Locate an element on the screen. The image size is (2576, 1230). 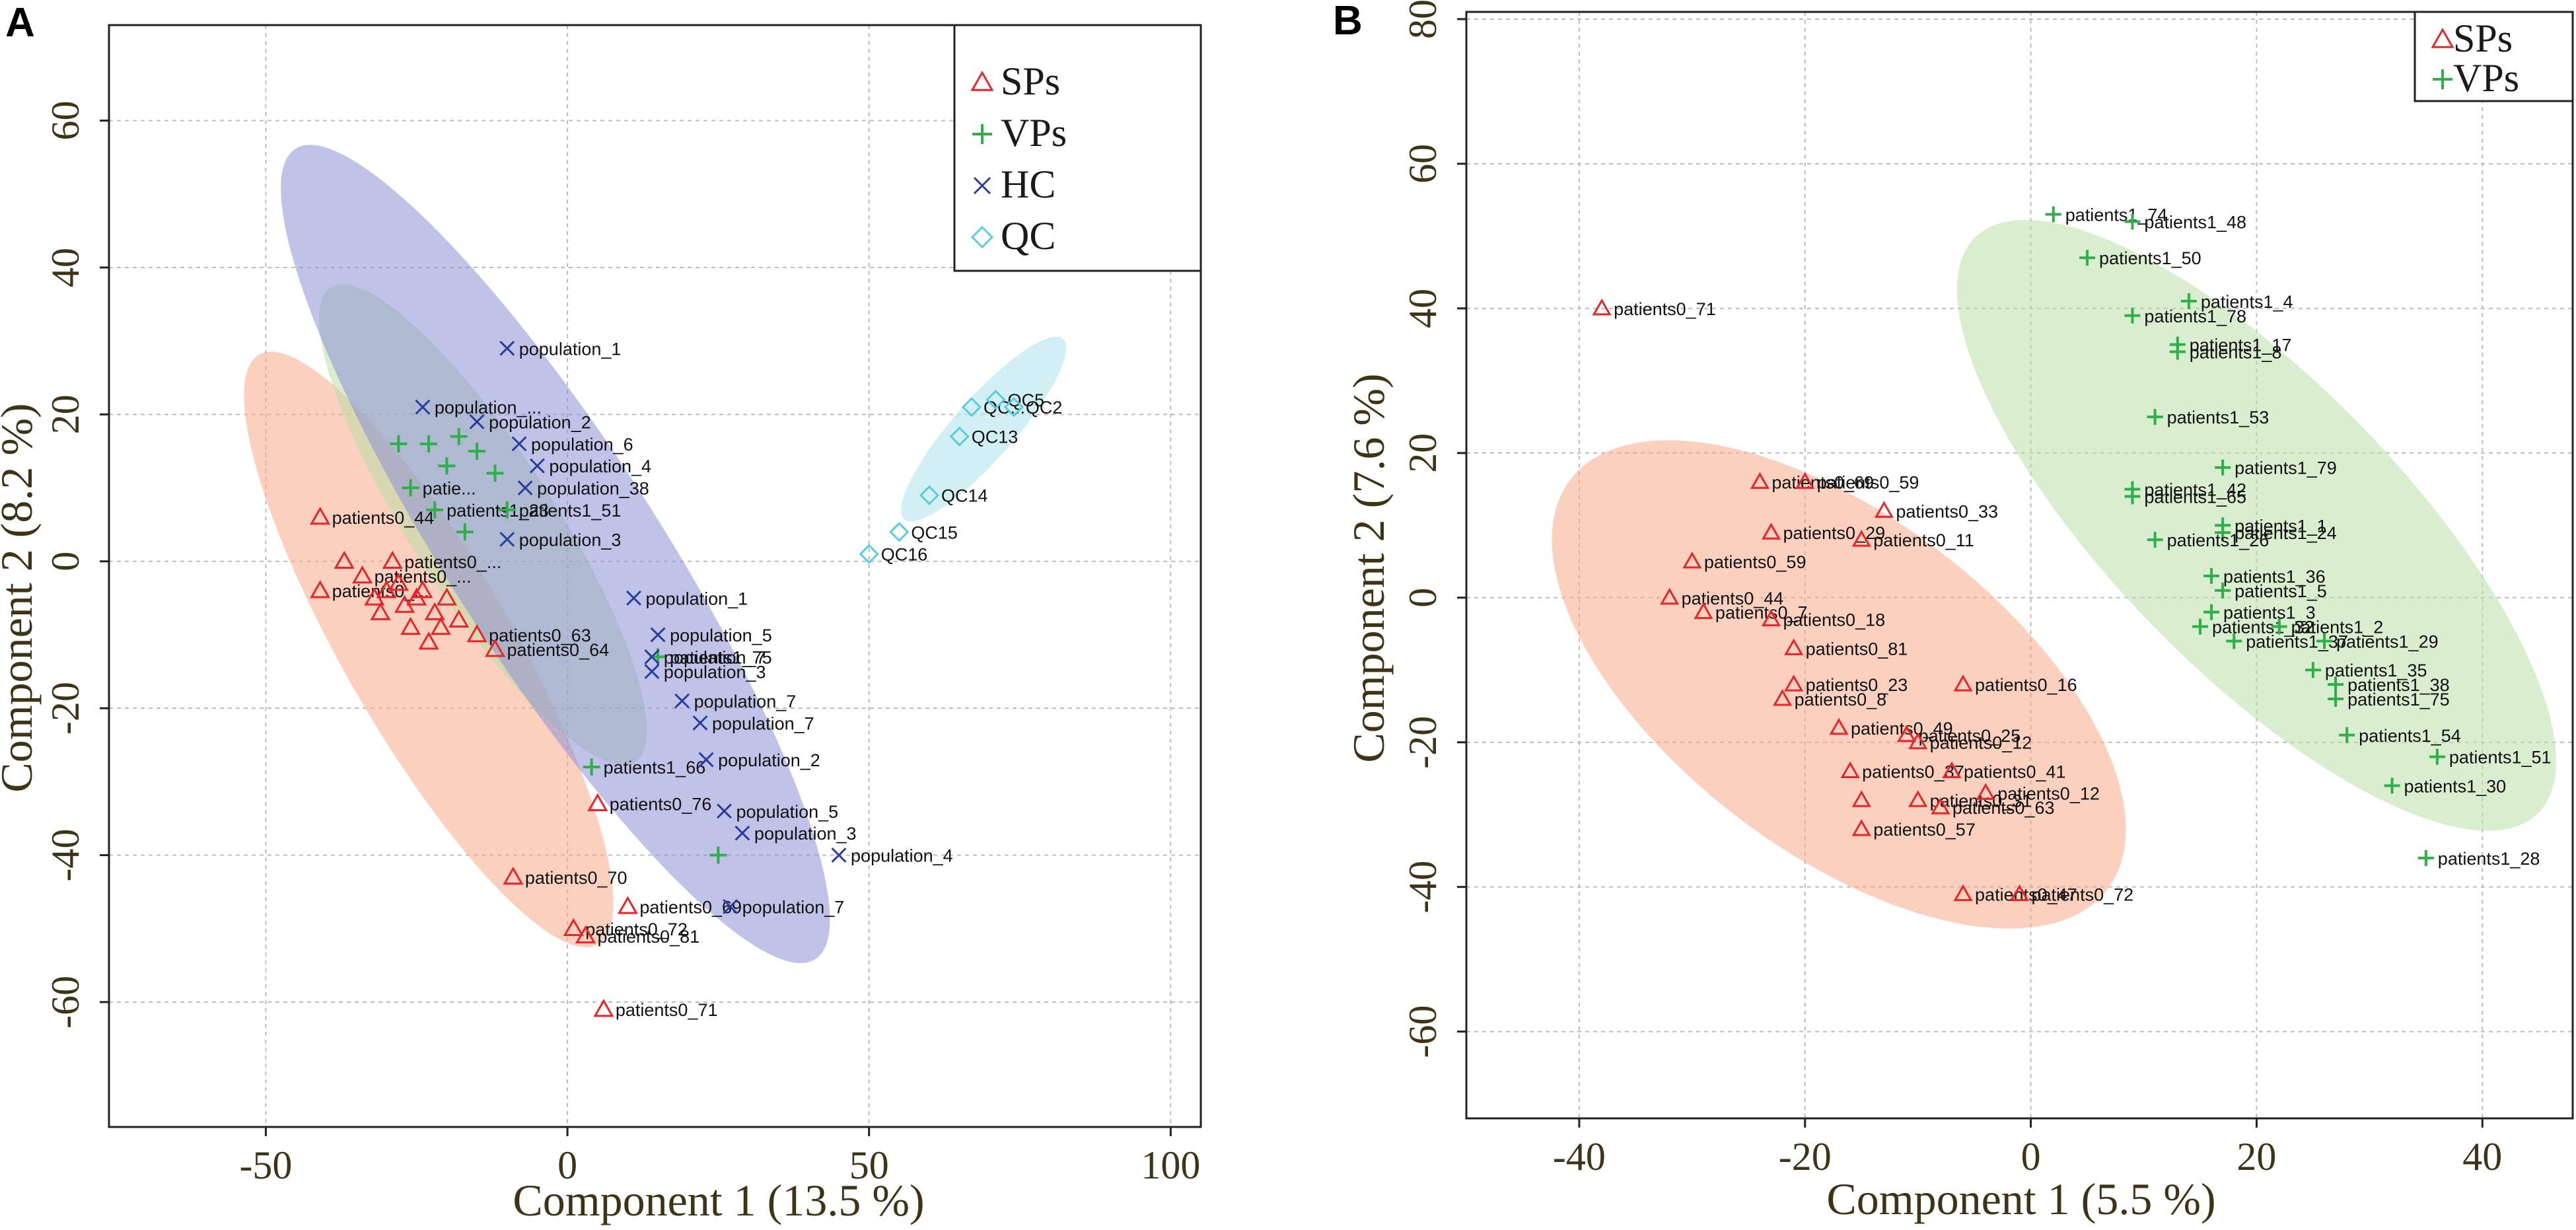
point-label: patients1_53 is located at coordinates (2218, 417).